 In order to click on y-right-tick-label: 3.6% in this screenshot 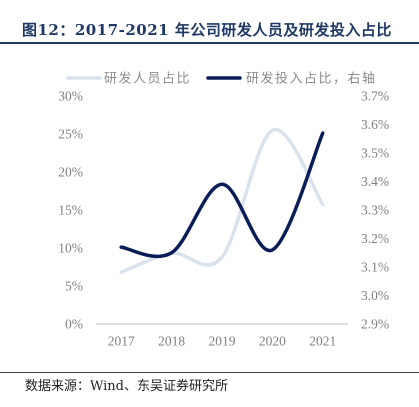, I will do `click(375, 124)`.